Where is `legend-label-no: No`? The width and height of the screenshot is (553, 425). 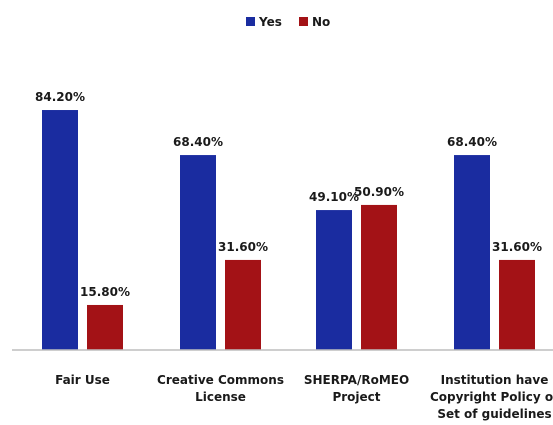
legend-label-no: No is located at coordinates (321, 22).